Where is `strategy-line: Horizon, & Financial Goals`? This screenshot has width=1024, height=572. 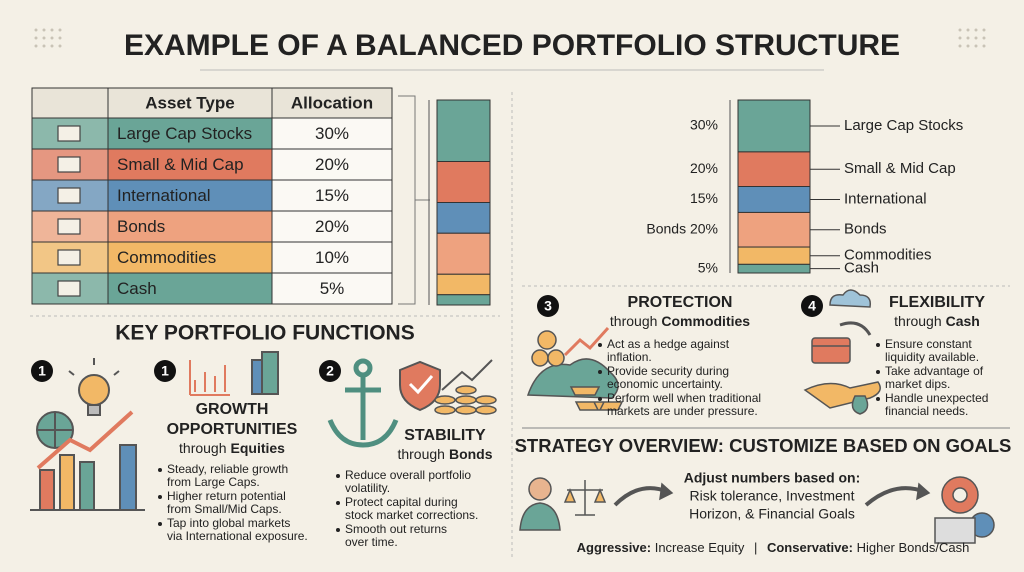
strategy-line: Horizon, & Financial Goals is located at coordinates (772, 514).